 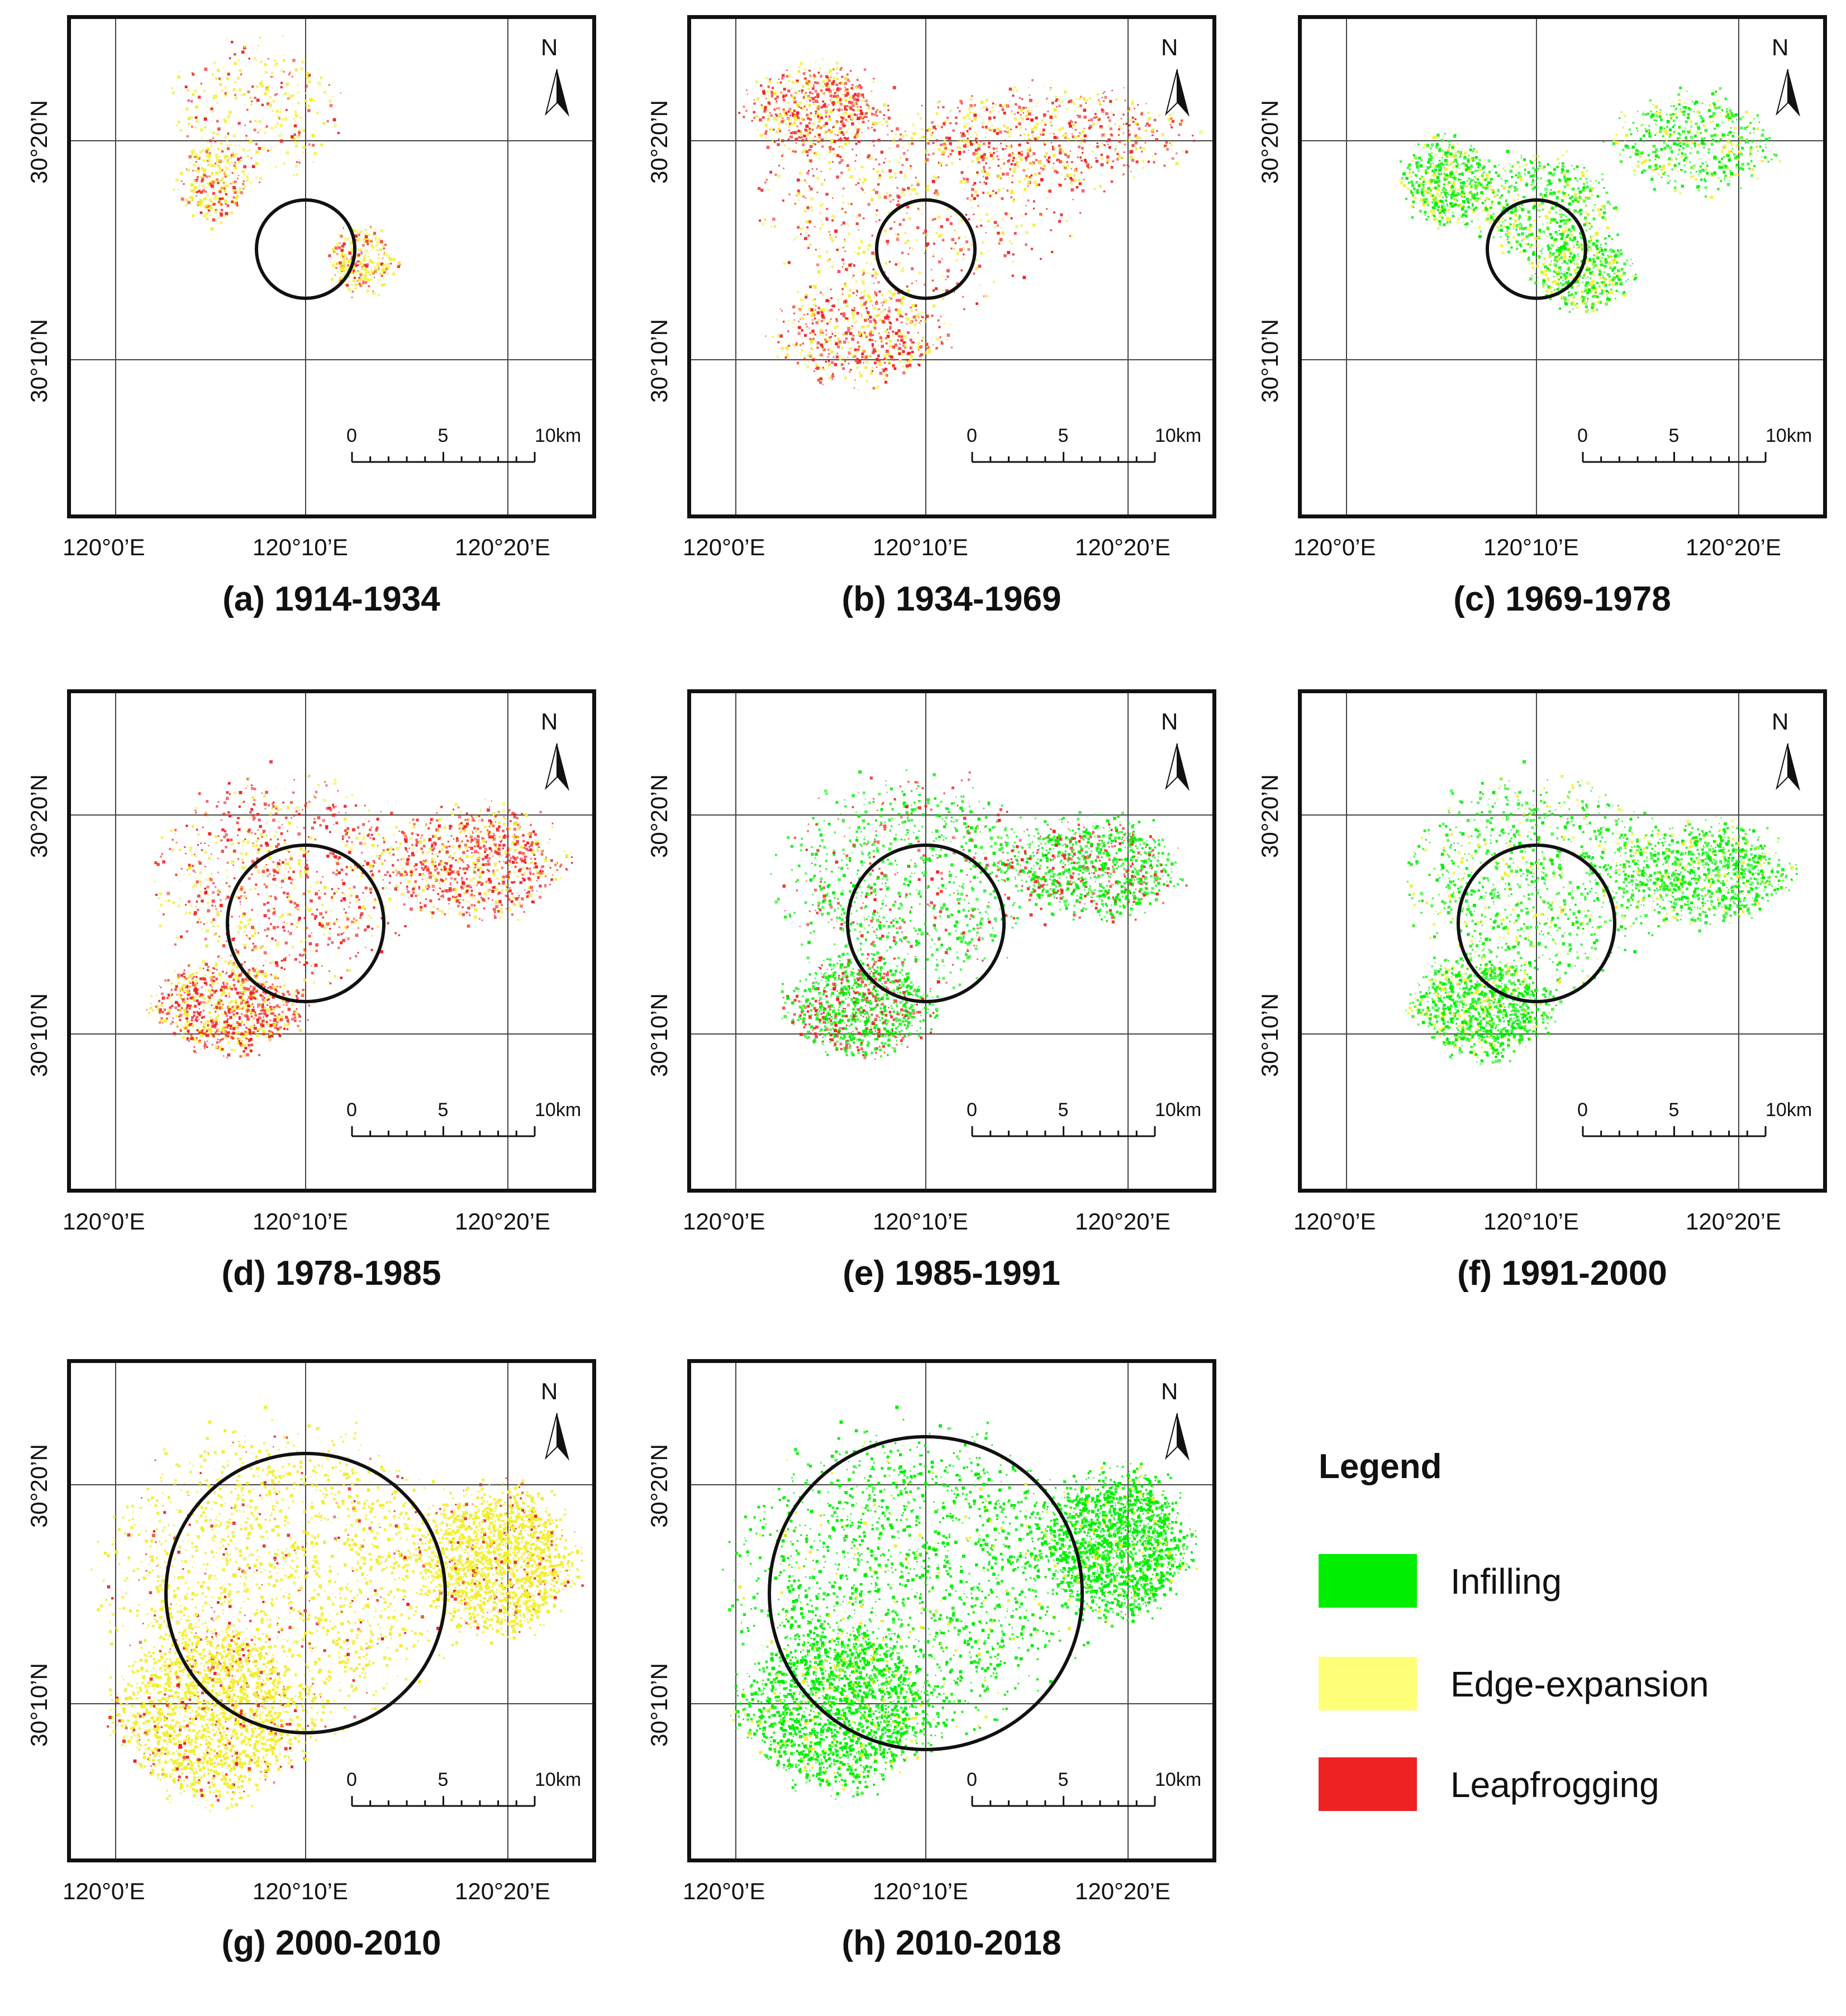 I want to click on map-panel-e, so click(x=951, y=941).